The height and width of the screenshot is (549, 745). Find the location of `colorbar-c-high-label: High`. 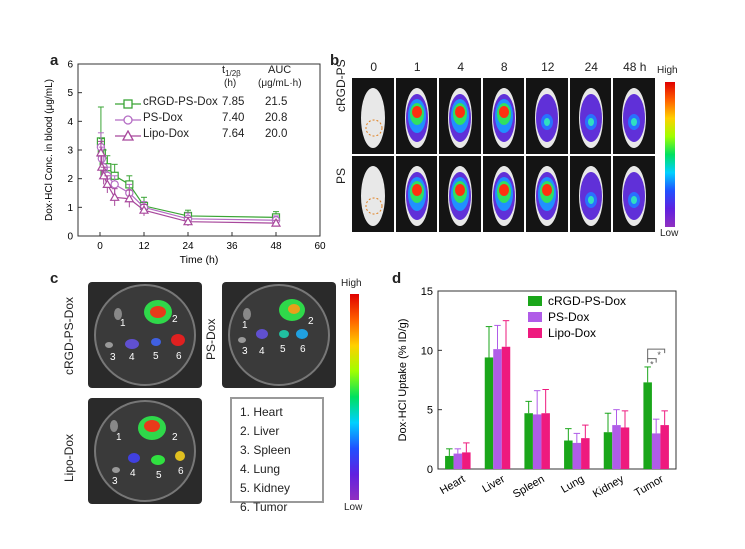

colorbar-c-high-label: High is located at coordinates (351, 283).